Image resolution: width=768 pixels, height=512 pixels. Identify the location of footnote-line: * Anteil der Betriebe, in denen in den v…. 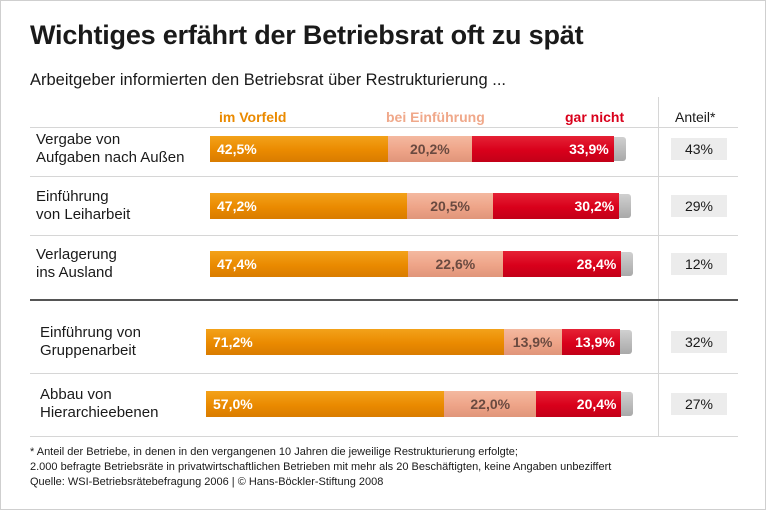
(274, 452).